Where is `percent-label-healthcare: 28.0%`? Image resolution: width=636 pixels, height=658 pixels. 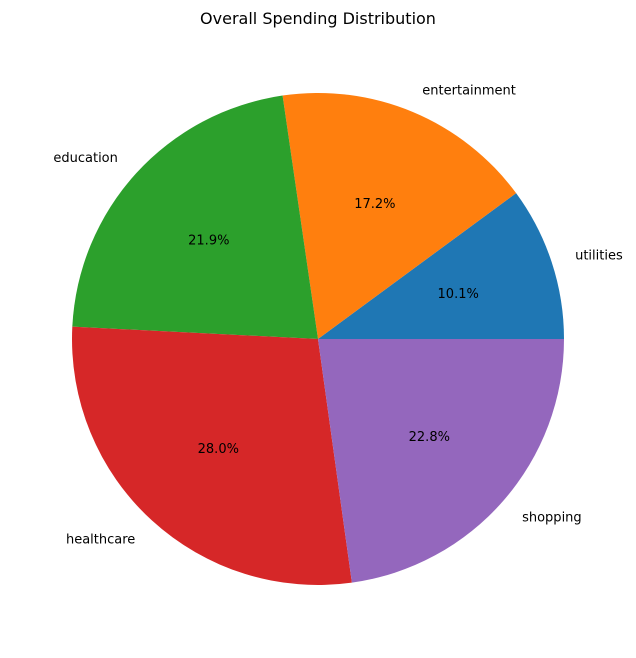
percent-label-healthcare: 28.0% is located at coordinates (218, 449).